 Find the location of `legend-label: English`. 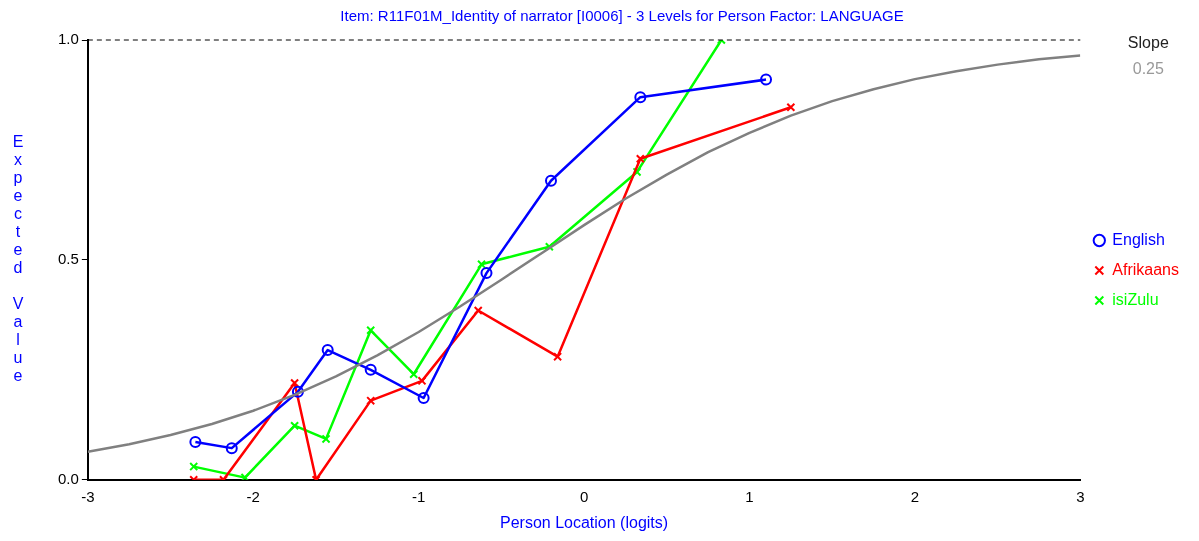

legend-label: English is located at coordinates (1138, 239).